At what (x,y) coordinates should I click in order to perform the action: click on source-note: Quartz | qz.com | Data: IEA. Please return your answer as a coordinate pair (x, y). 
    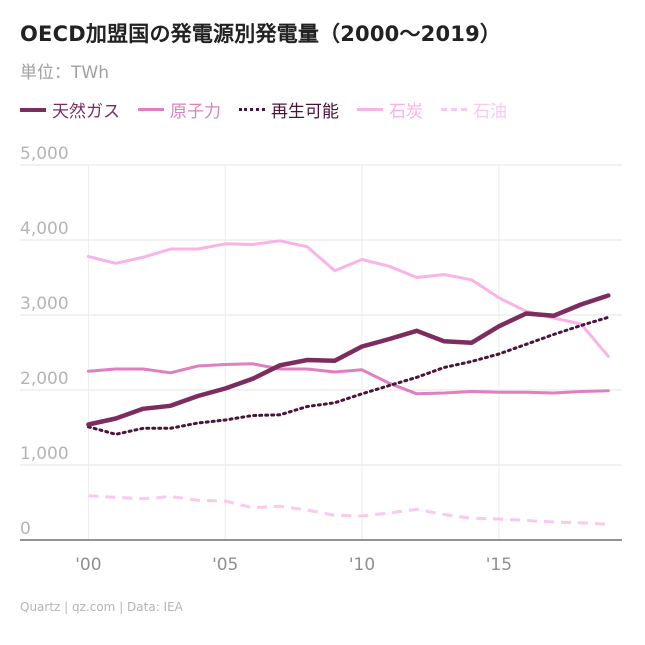
    Looking at the image, I should click on (101, 607).